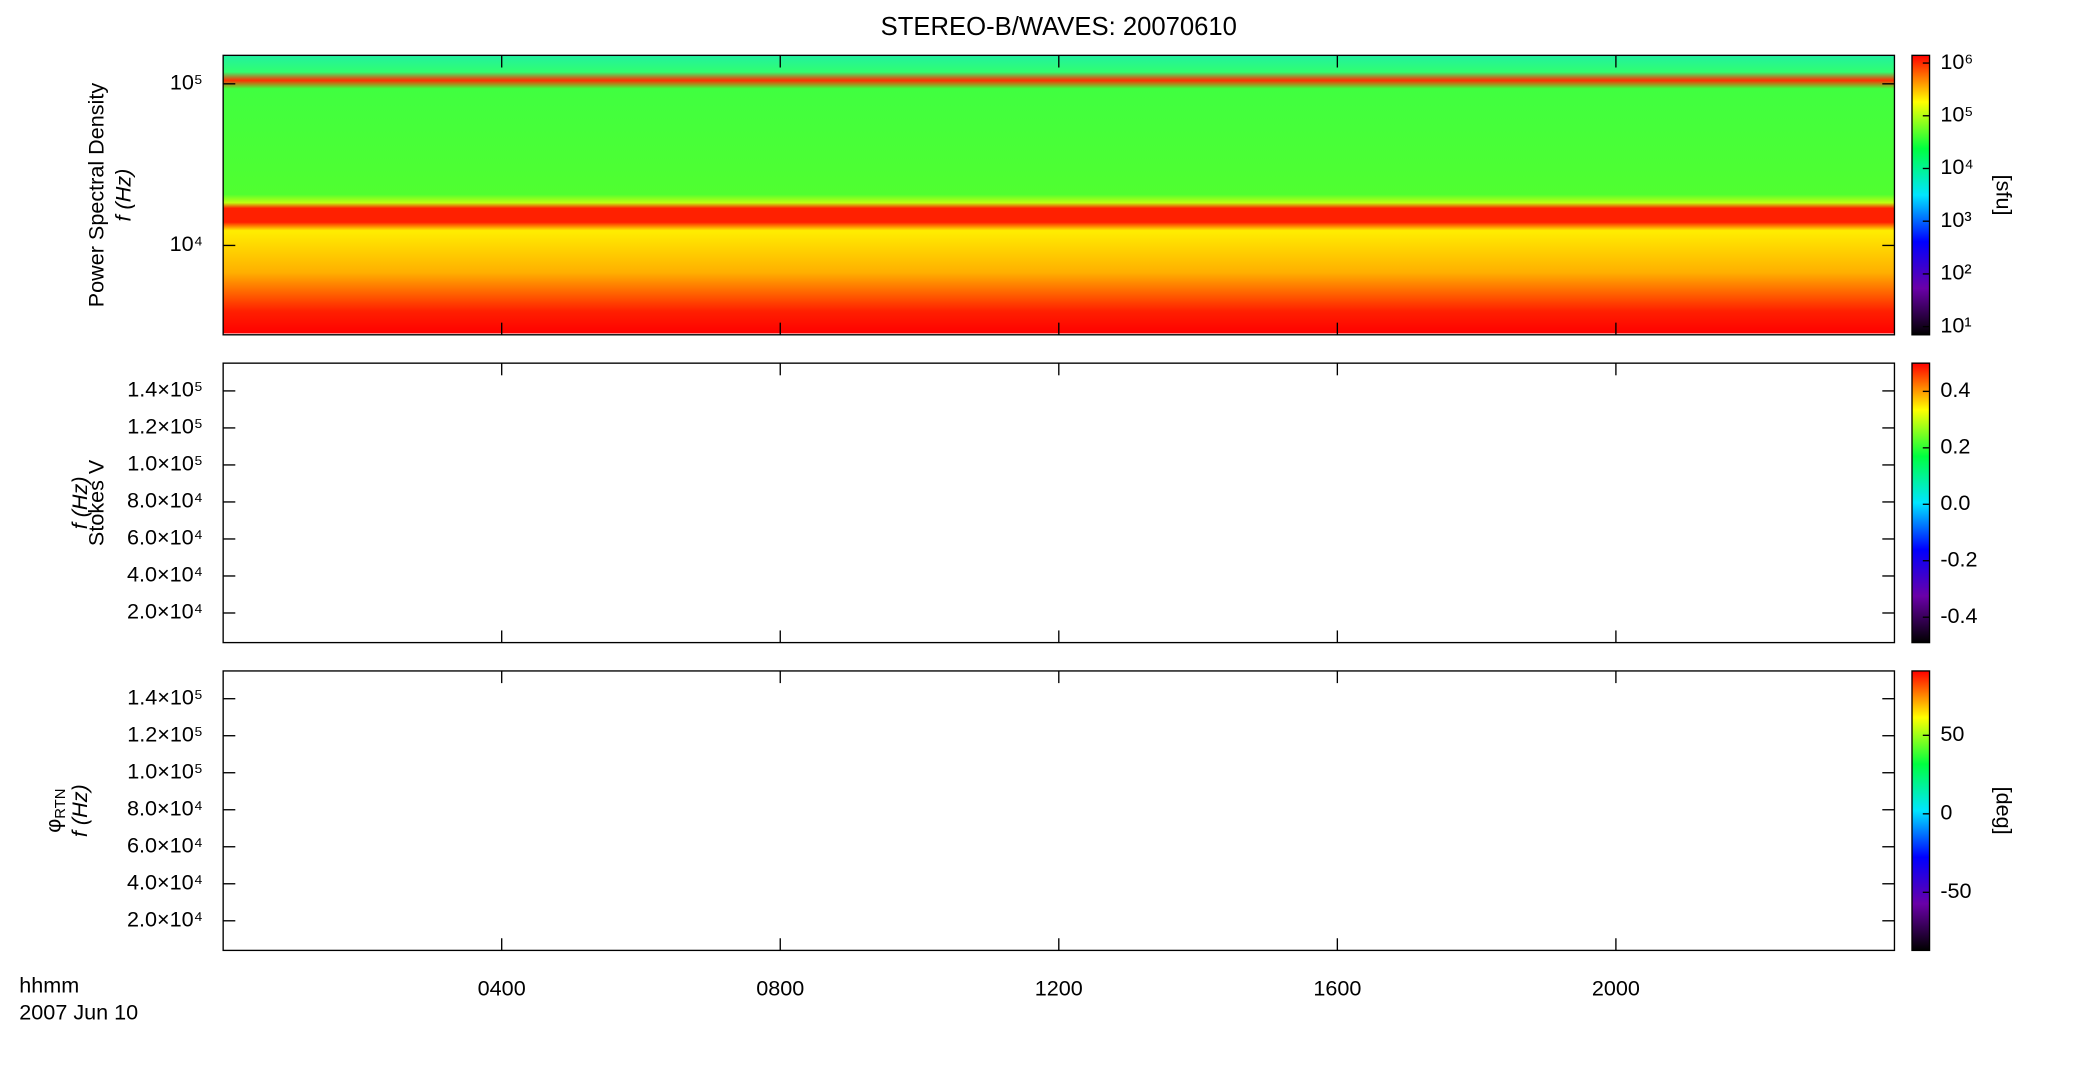 This screenshot has height=1080, width=2096. I want to click on y-label-text: Power Spectral Density, so click(95, 195).